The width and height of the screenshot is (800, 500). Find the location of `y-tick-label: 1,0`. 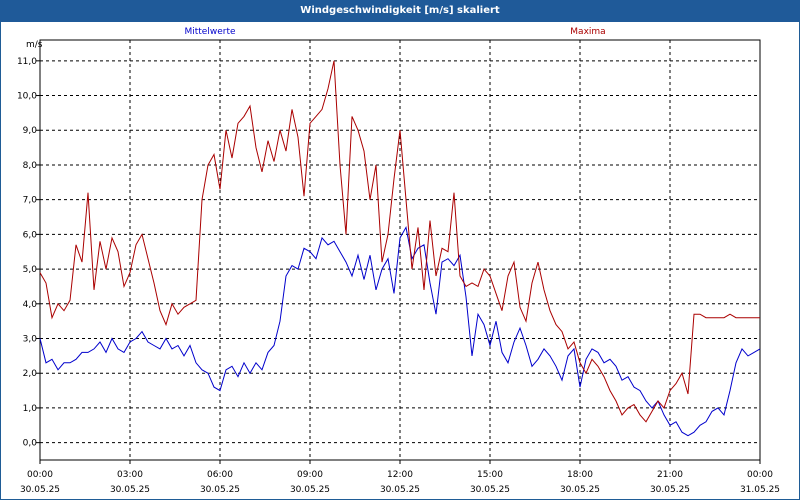

y-tick-label: 1,0 is located at coordinates (30, 409).